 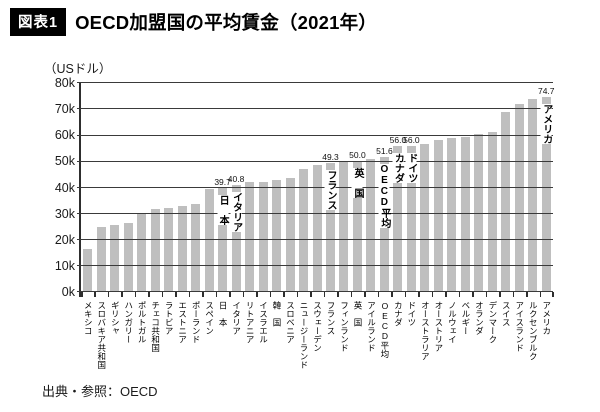 I want to click on y-axis-line, so click(x=80, y=190).